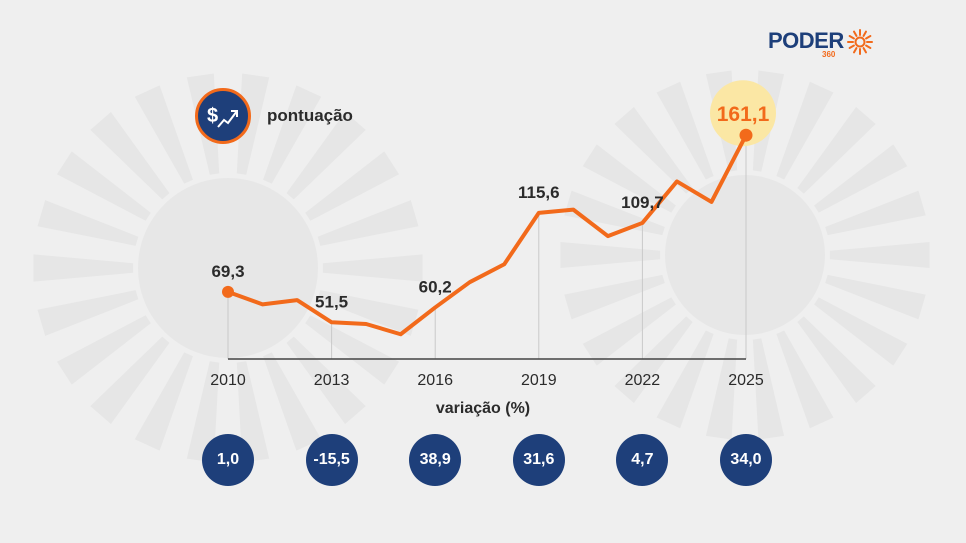  Describe the element at coordinates (332, 380) in the screenshot. I see `x-tick-label-2013: 2013` at that location.